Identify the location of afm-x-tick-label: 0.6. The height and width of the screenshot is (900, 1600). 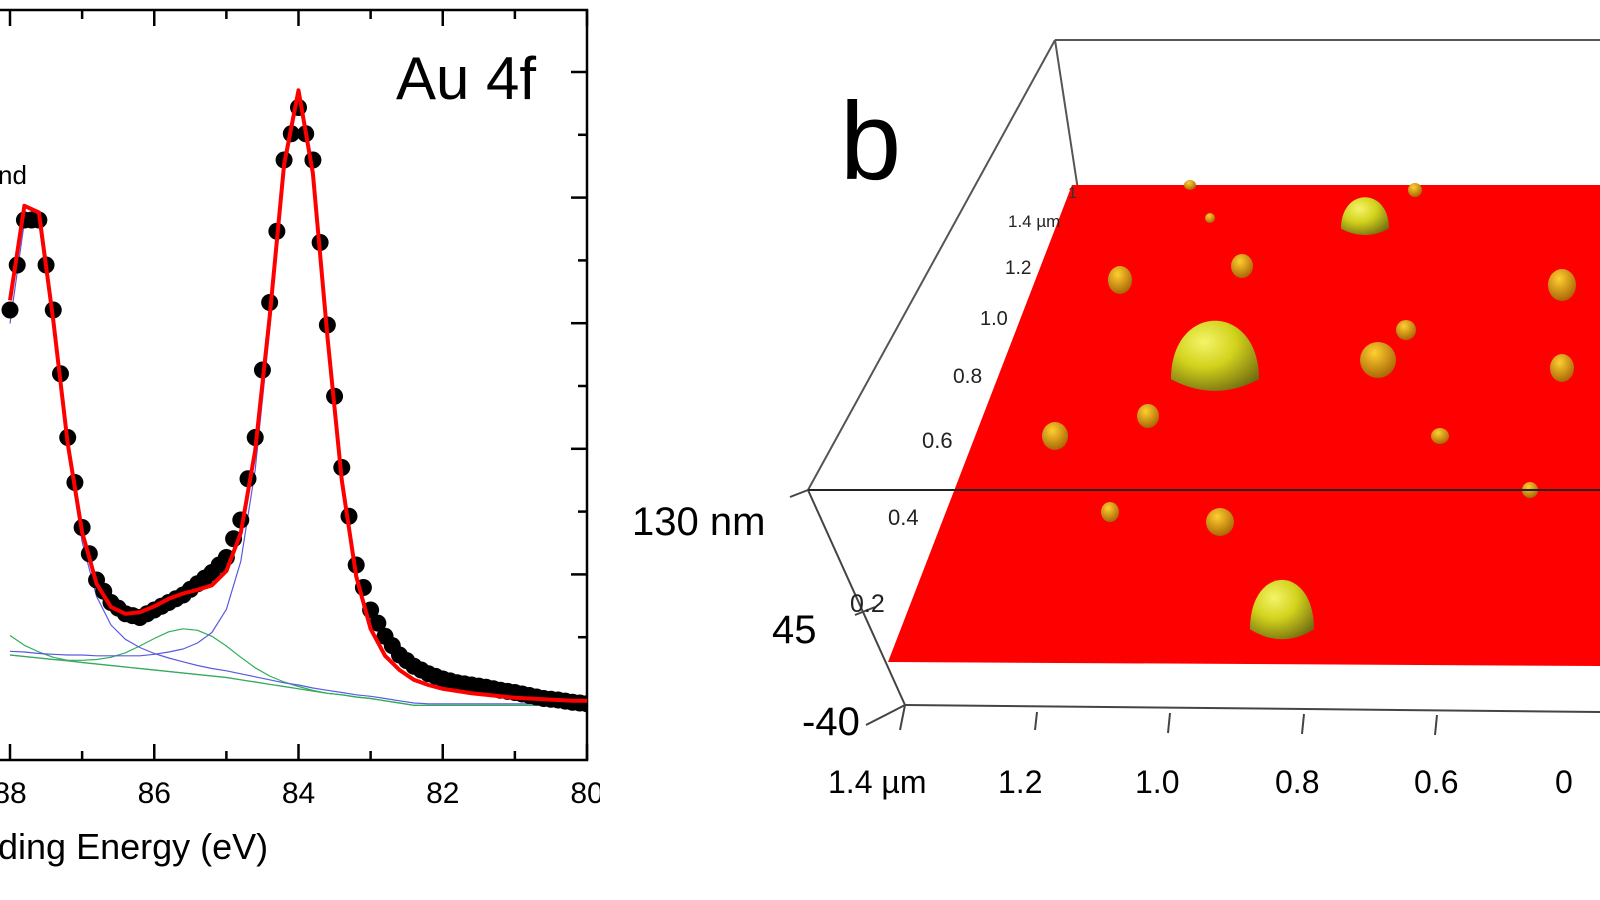
(1436, 782).